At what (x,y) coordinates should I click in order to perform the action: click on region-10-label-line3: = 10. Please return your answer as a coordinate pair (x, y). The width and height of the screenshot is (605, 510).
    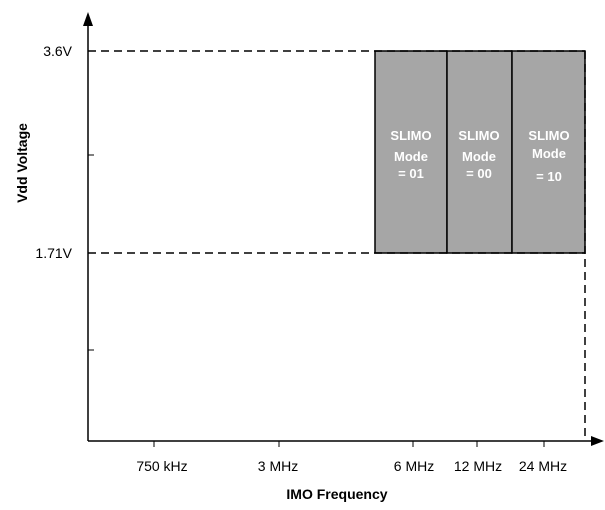
    Looking at the image, I should click on (549, 176).